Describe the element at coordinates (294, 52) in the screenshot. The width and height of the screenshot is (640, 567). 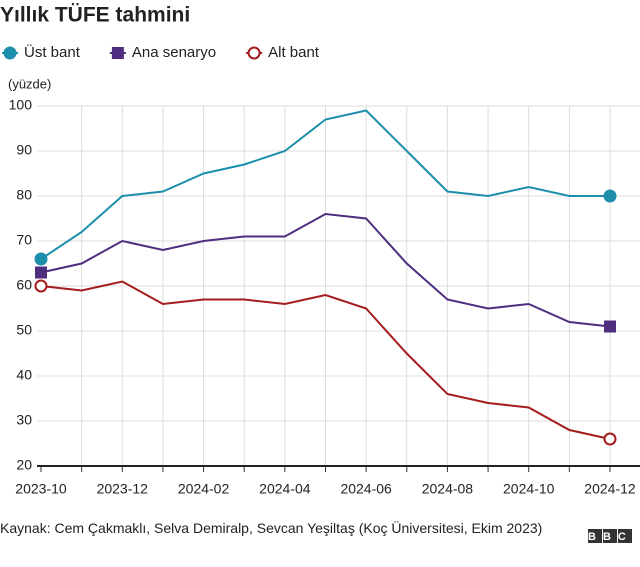
I see `legend-label: Alt bant` at that location.